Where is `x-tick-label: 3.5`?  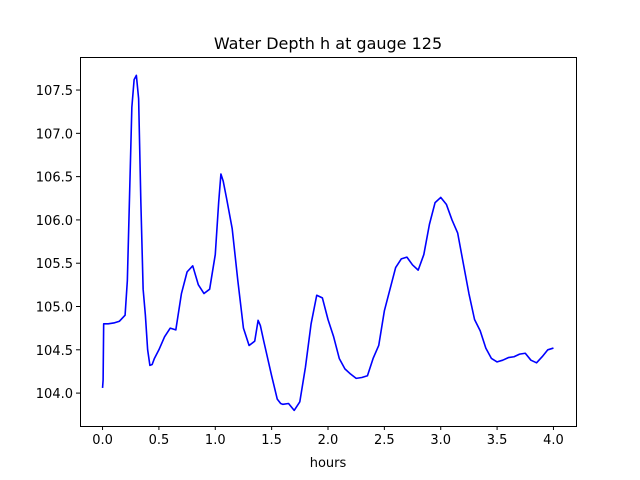 x-tick-label: 3.5 is located at coordinates (497, 440).